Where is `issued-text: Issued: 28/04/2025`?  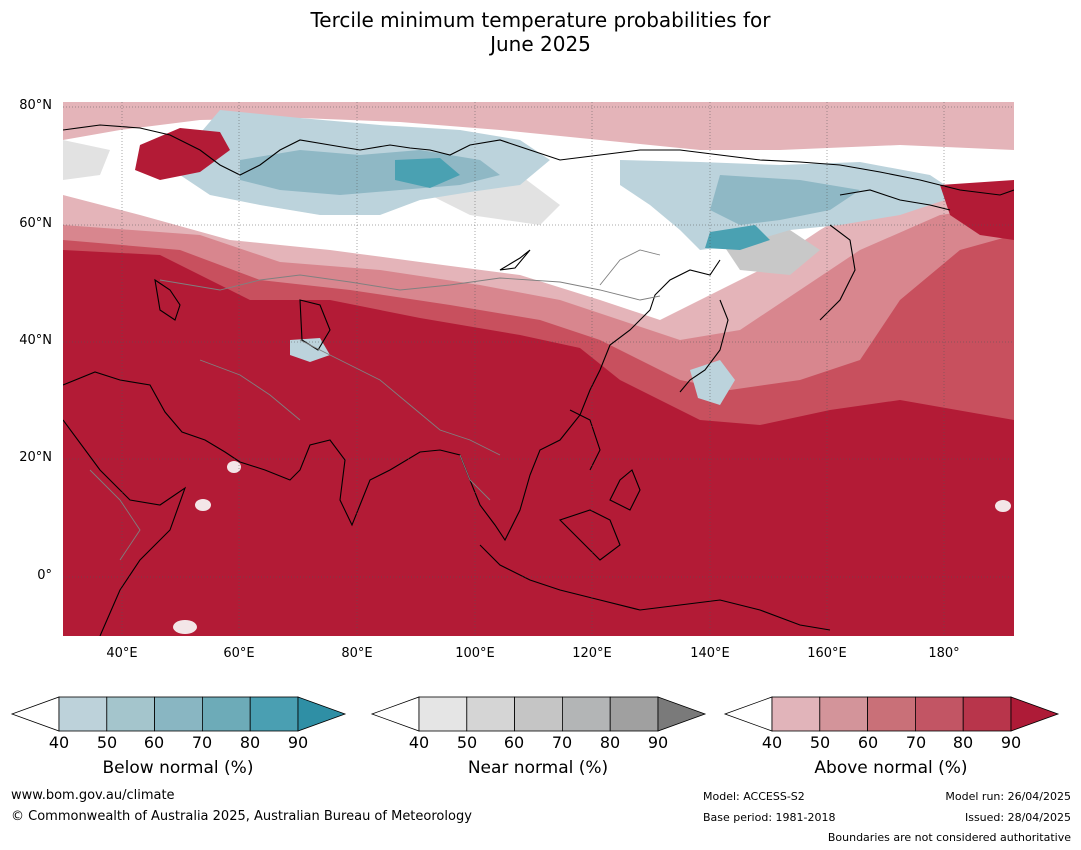 issued-text: Issued: 28/04/2025 is located at coordinates (1017, 817).